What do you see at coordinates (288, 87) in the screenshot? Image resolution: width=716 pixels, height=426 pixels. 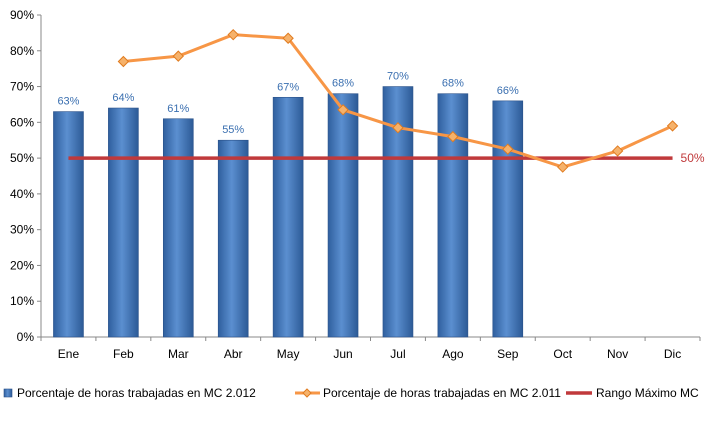 I see `bar-value-label: 67%` at bounding box center [288, 87].